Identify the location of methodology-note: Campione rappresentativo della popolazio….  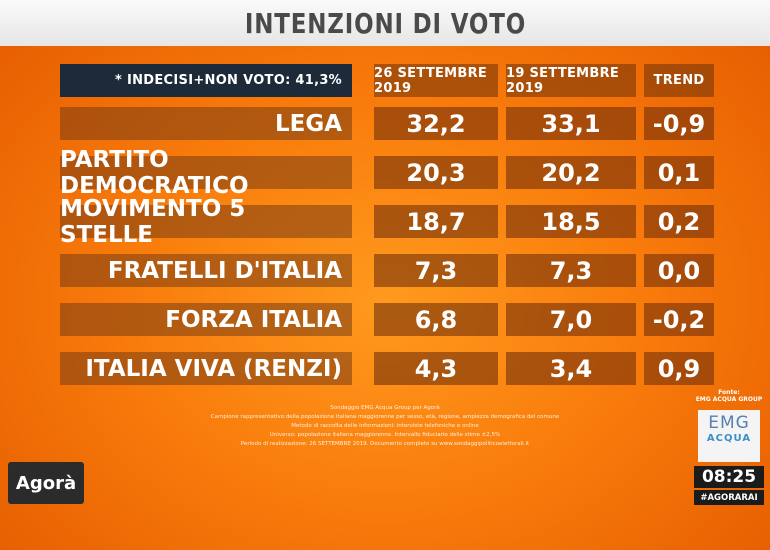
(385, 417).